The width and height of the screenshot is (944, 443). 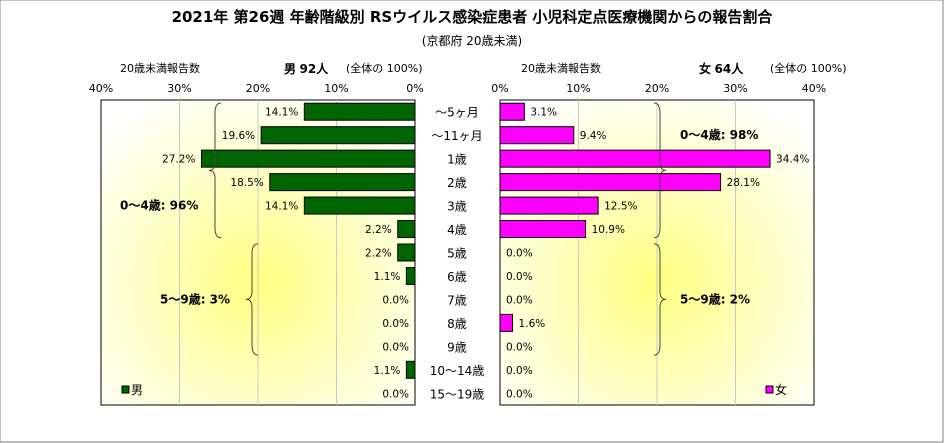 I want to click on left-report-label: 20歳未満報告数, so click(x=160, y=68).